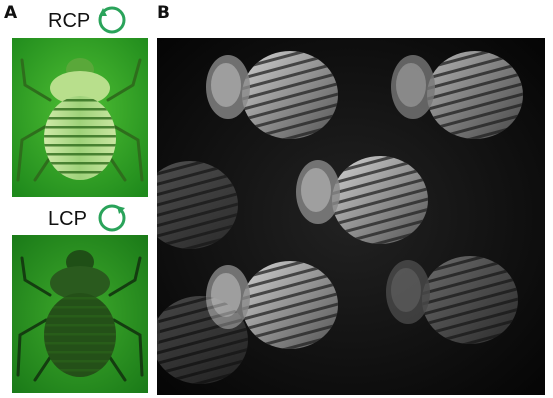  I want to click on panel-label: A, so click(11, 13).